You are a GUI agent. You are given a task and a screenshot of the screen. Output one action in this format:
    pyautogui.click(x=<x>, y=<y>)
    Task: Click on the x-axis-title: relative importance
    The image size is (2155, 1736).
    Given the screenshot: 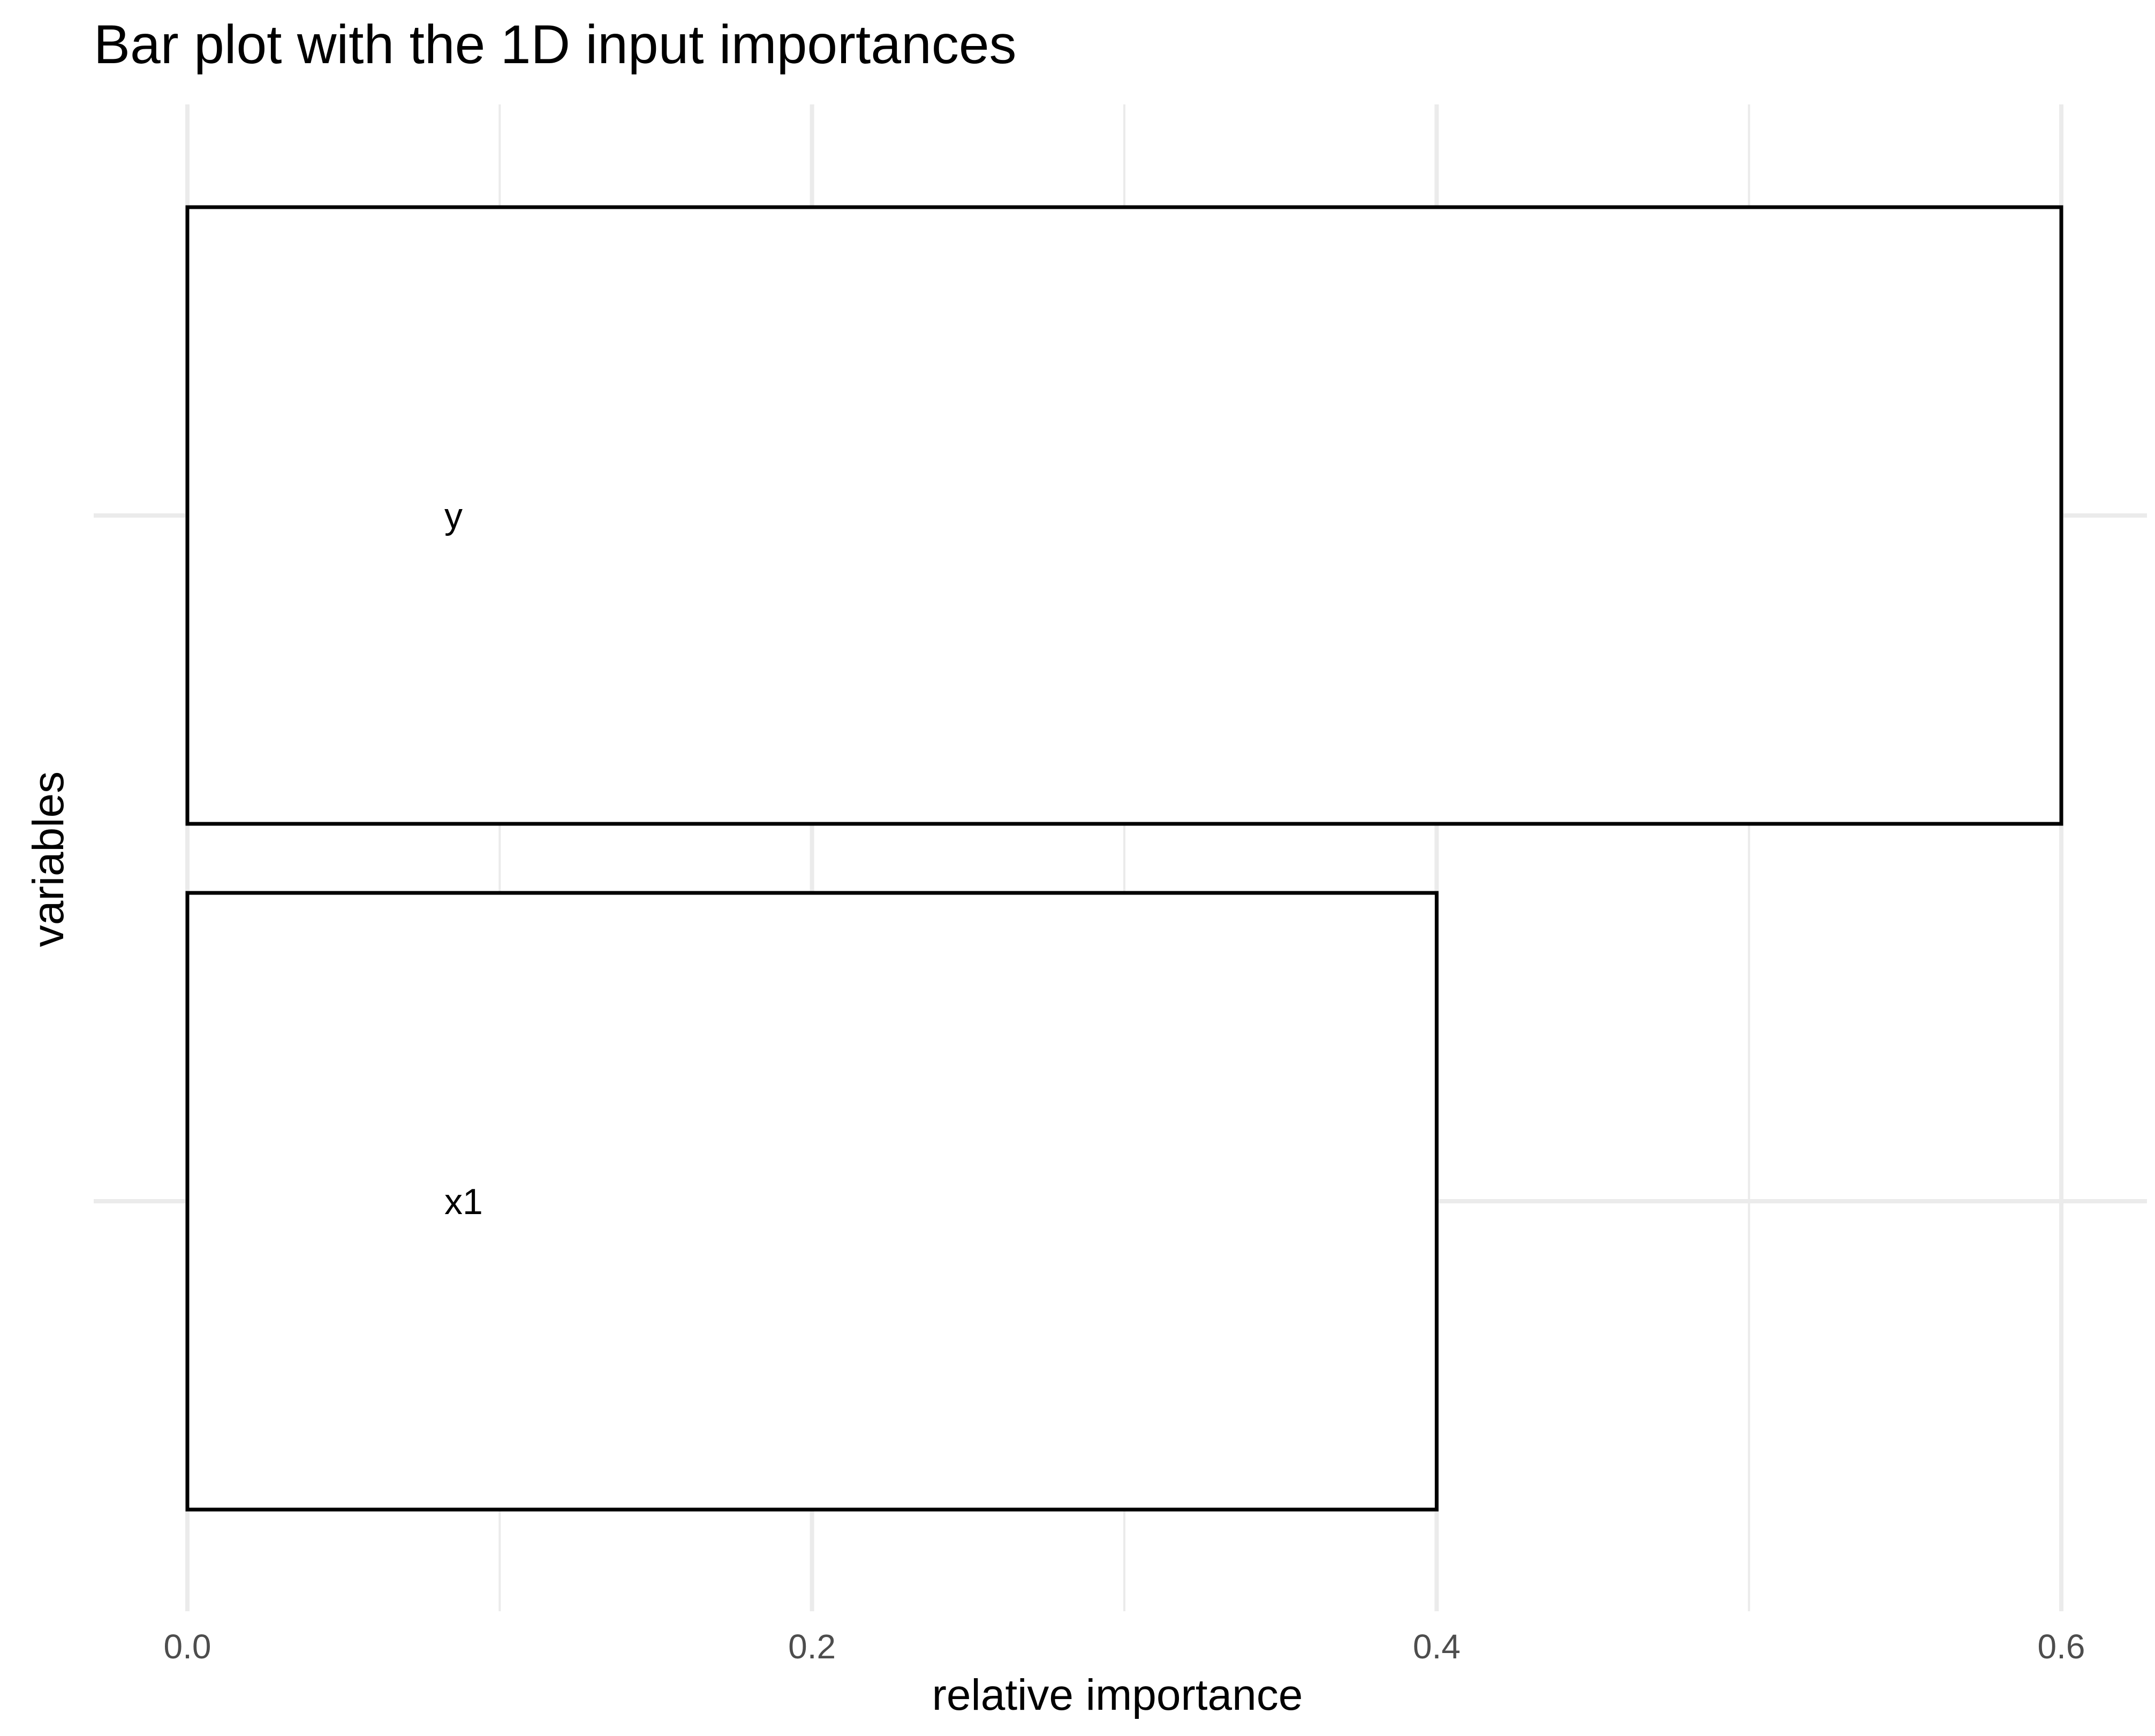 What is the action you would take?
    pyautogui.click(x=1118, y=1695)
    